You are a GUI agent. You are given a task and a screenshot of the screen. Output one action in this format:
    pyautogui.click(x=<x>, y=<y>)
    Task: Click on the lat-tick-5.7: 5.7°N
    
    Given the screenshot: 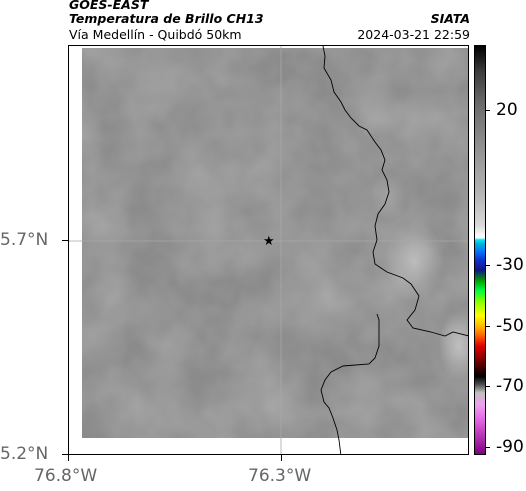 What is the action you would take?
    pyautogui.click(x=24, y=240)
    